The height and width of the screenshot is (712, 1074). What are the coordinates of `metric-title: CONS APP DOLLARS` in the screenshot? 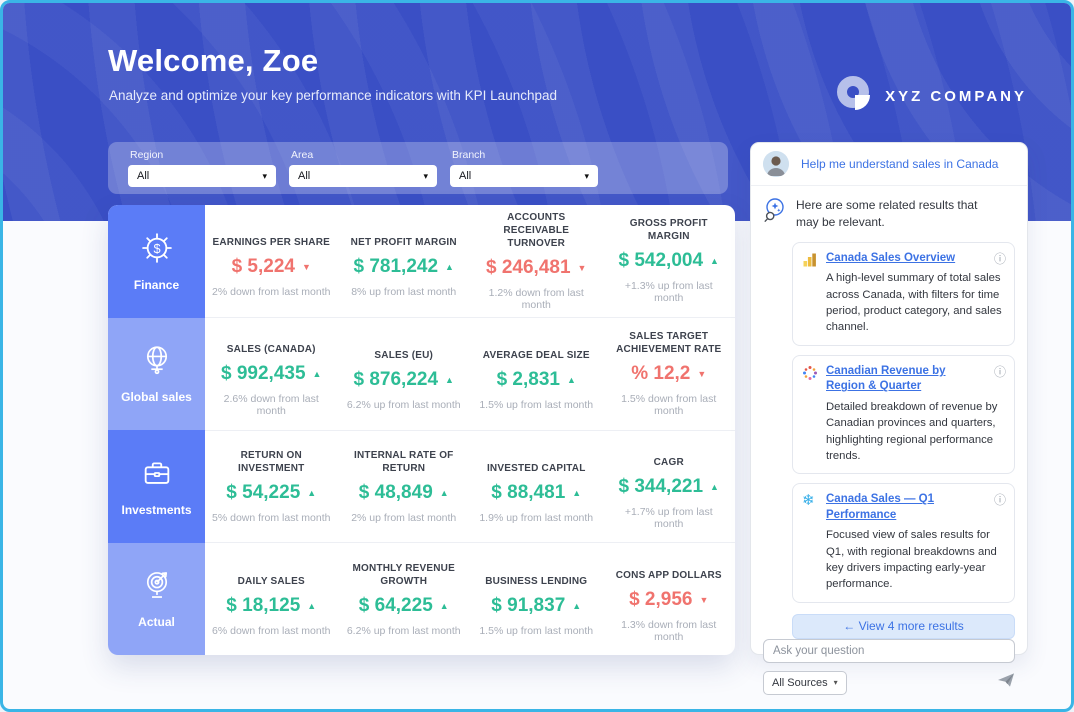 It's located at (668, 575).